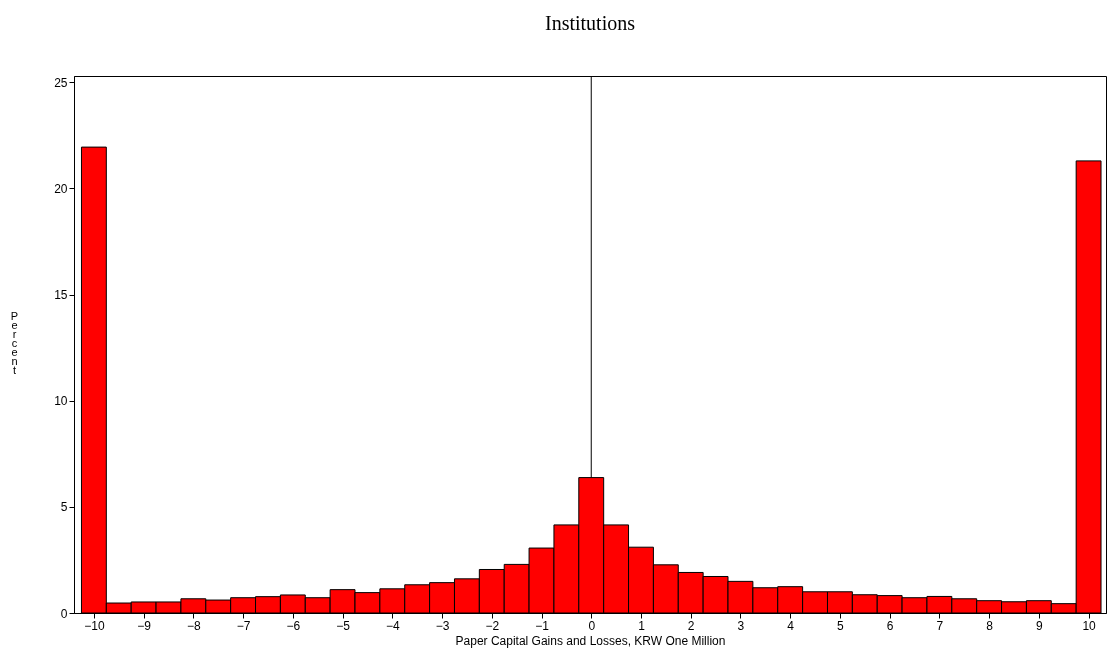 The height and width of the screenshot is (670, 1107). I want to click on x-tick-label: 8, so click(990, 625).